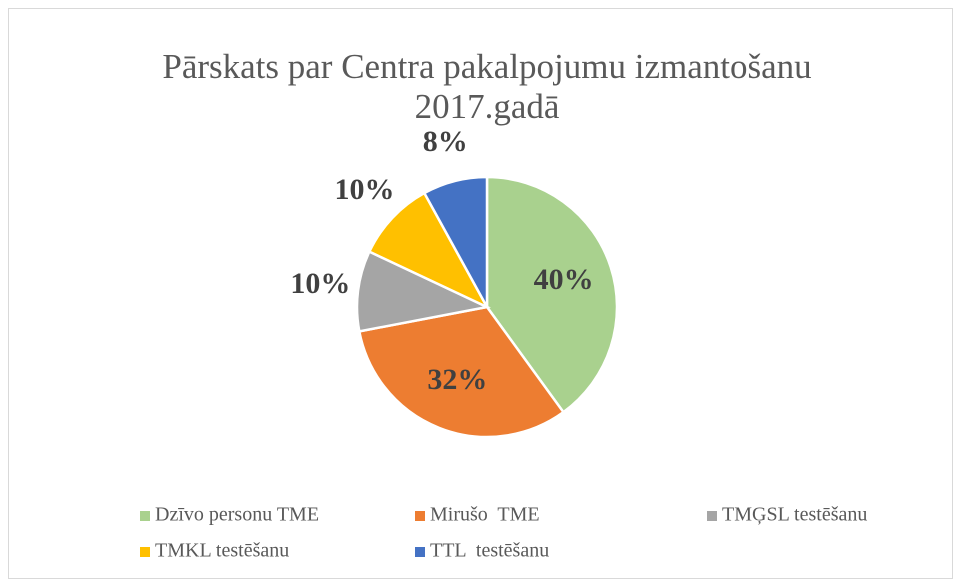 This screenshot has width=961, height=584. I want to click on data-label: 8%, so click(445, 141).